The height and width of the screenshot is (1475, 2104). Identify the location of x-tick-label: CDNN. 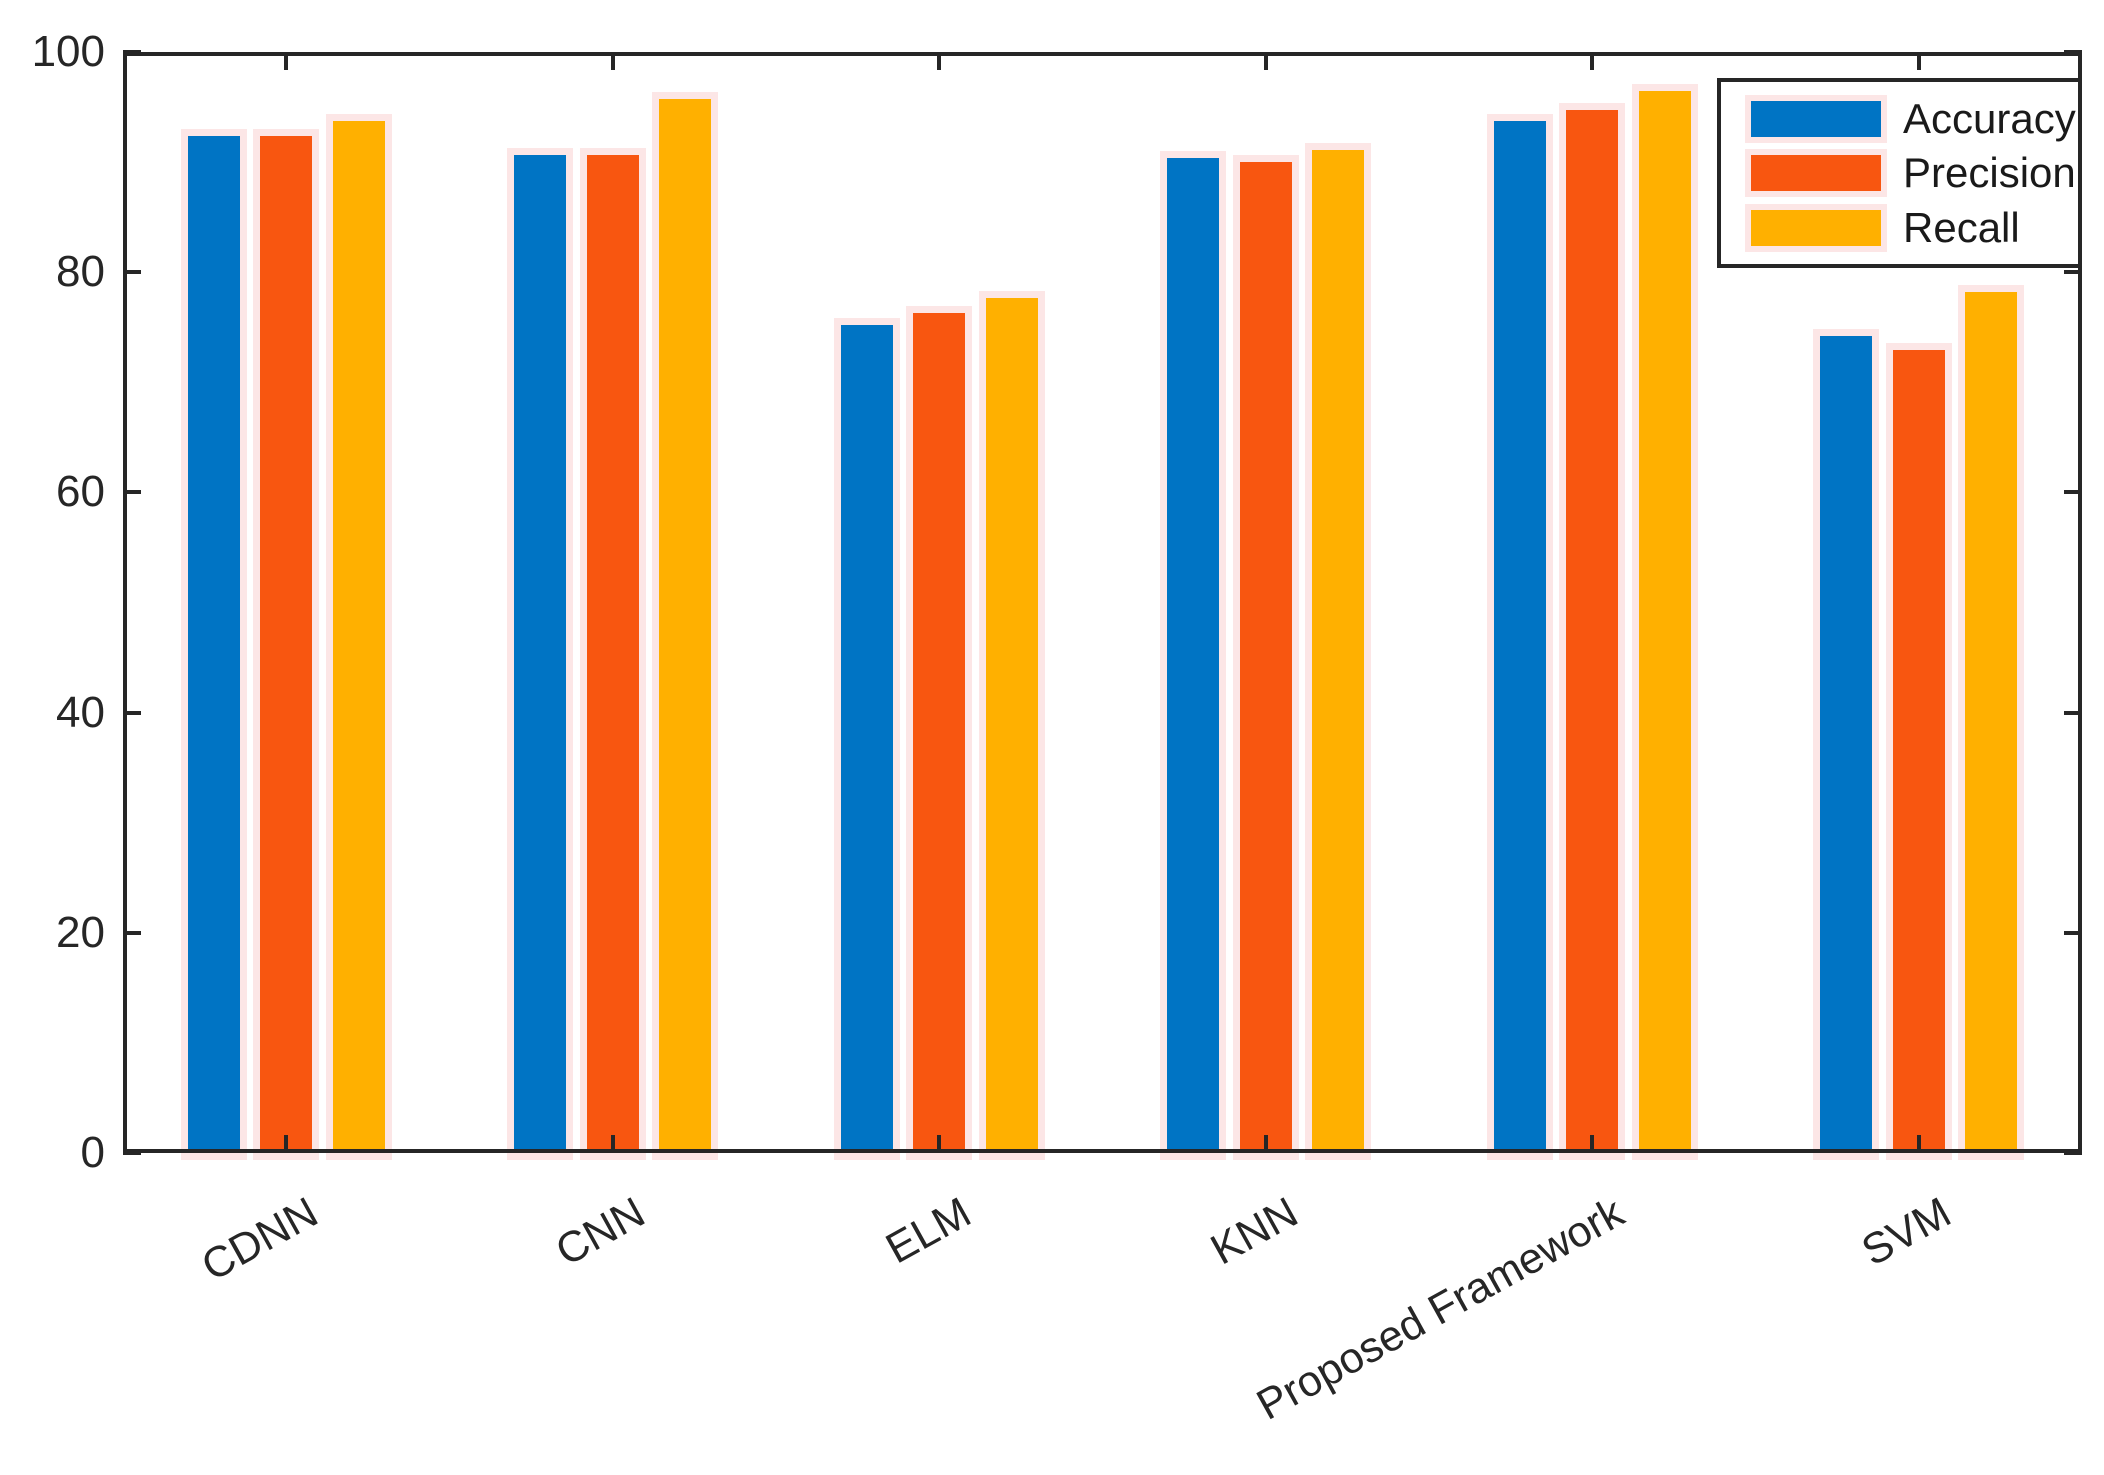
(259, 1239).